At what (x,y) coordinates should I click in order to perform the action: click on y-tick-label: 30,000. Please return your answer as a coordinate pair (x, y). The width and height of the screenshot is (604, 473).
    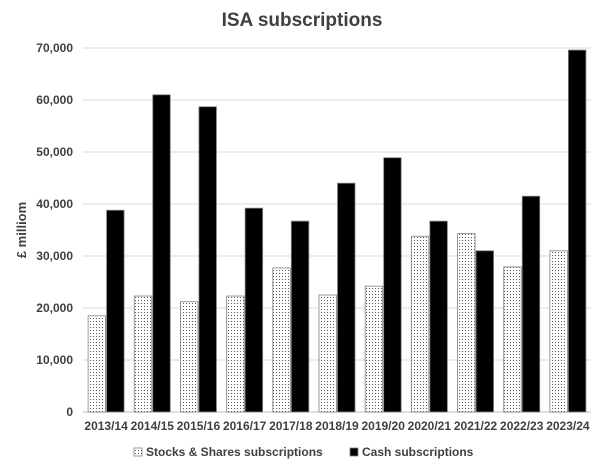
    Looking at the image, I should click on (54, 256).